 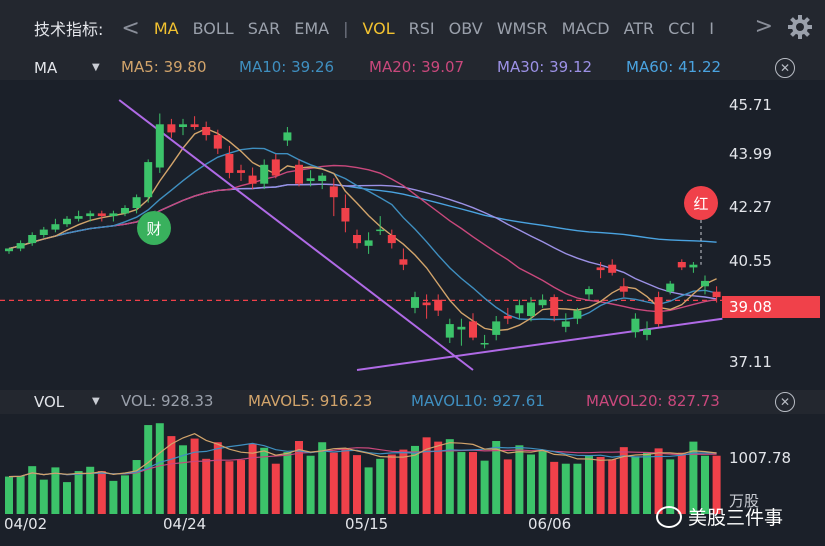 I want to click on ma-dropdown-icon: ▼, so click(x=96, y=67).